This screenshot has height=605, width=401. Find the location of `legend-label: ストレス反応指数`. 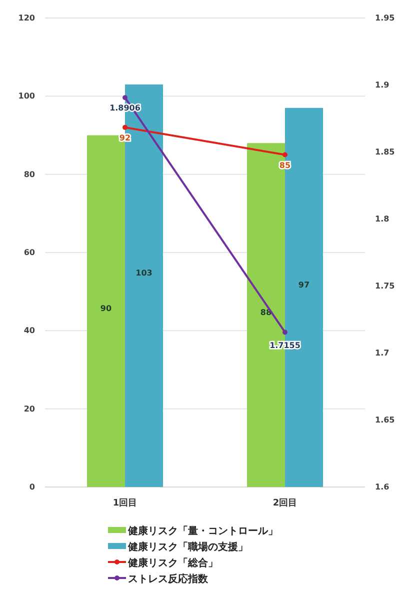

legend-label: ストレス反応指数 is located at coordinates (168, 579).